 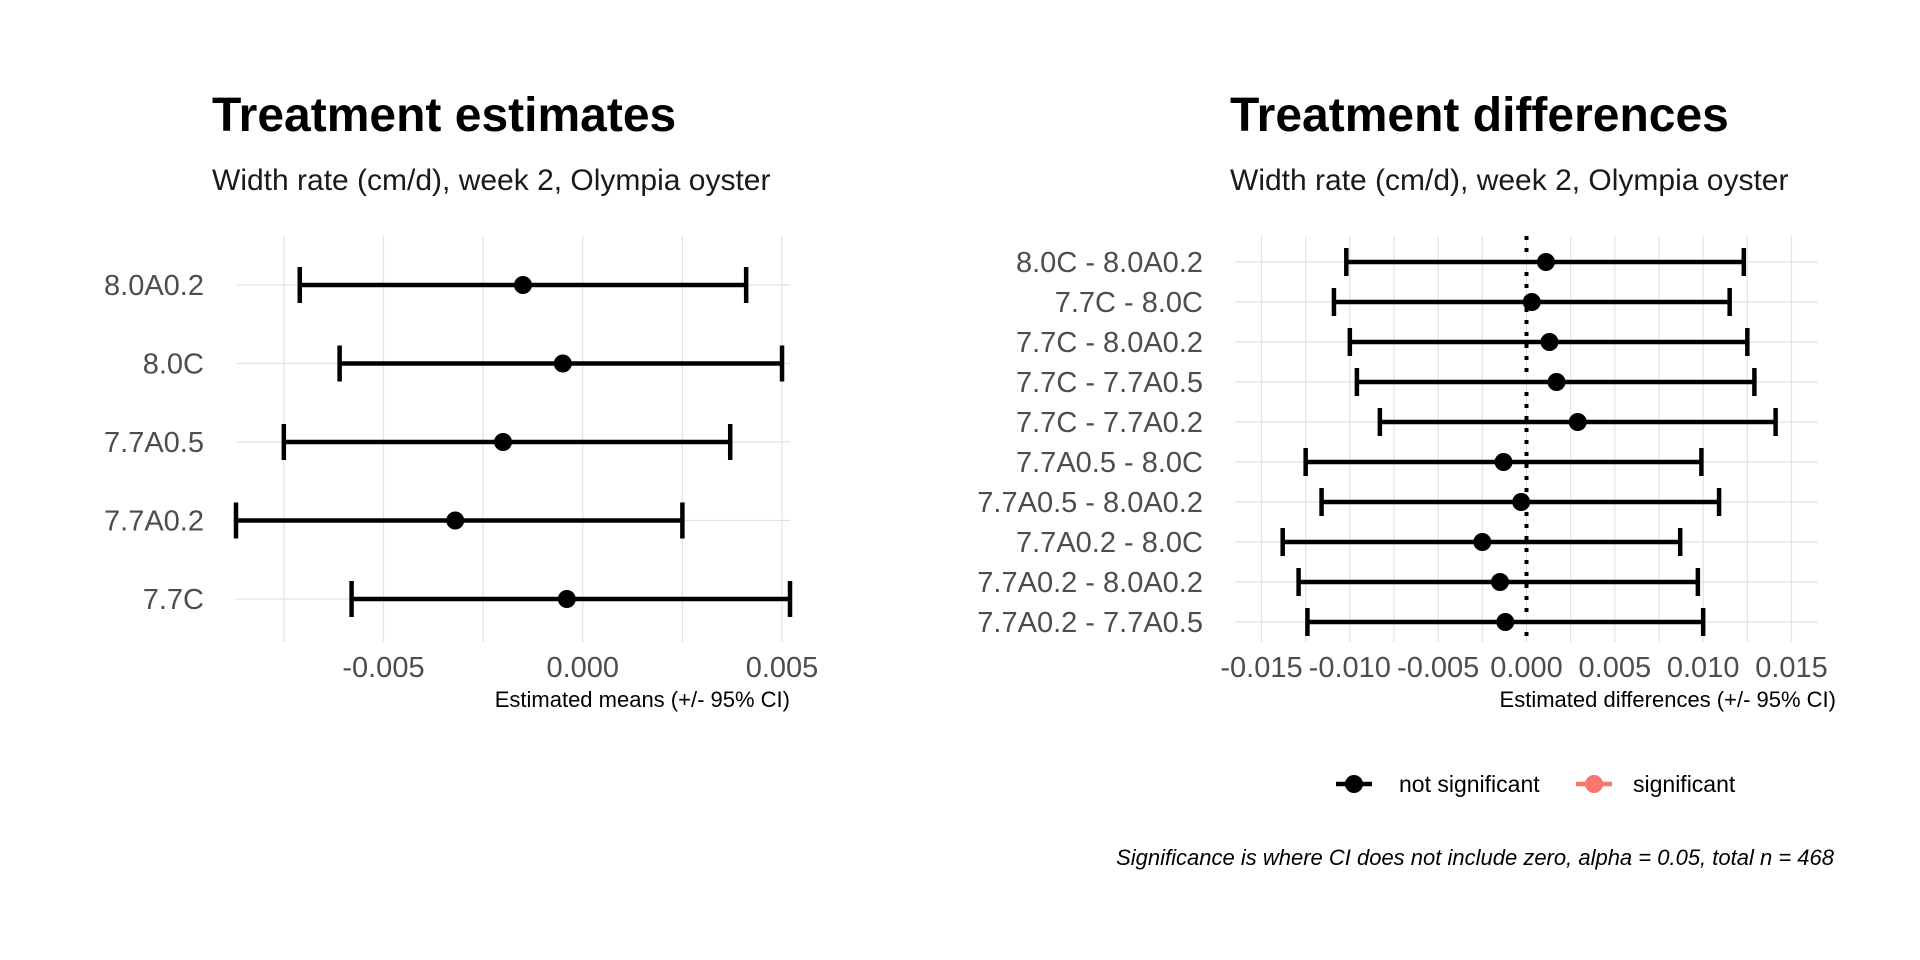 What do you see at coordinates (1684, 784) in the screenshot?
I see `legend-label-1: significant` at bounding box center [1684, 784].